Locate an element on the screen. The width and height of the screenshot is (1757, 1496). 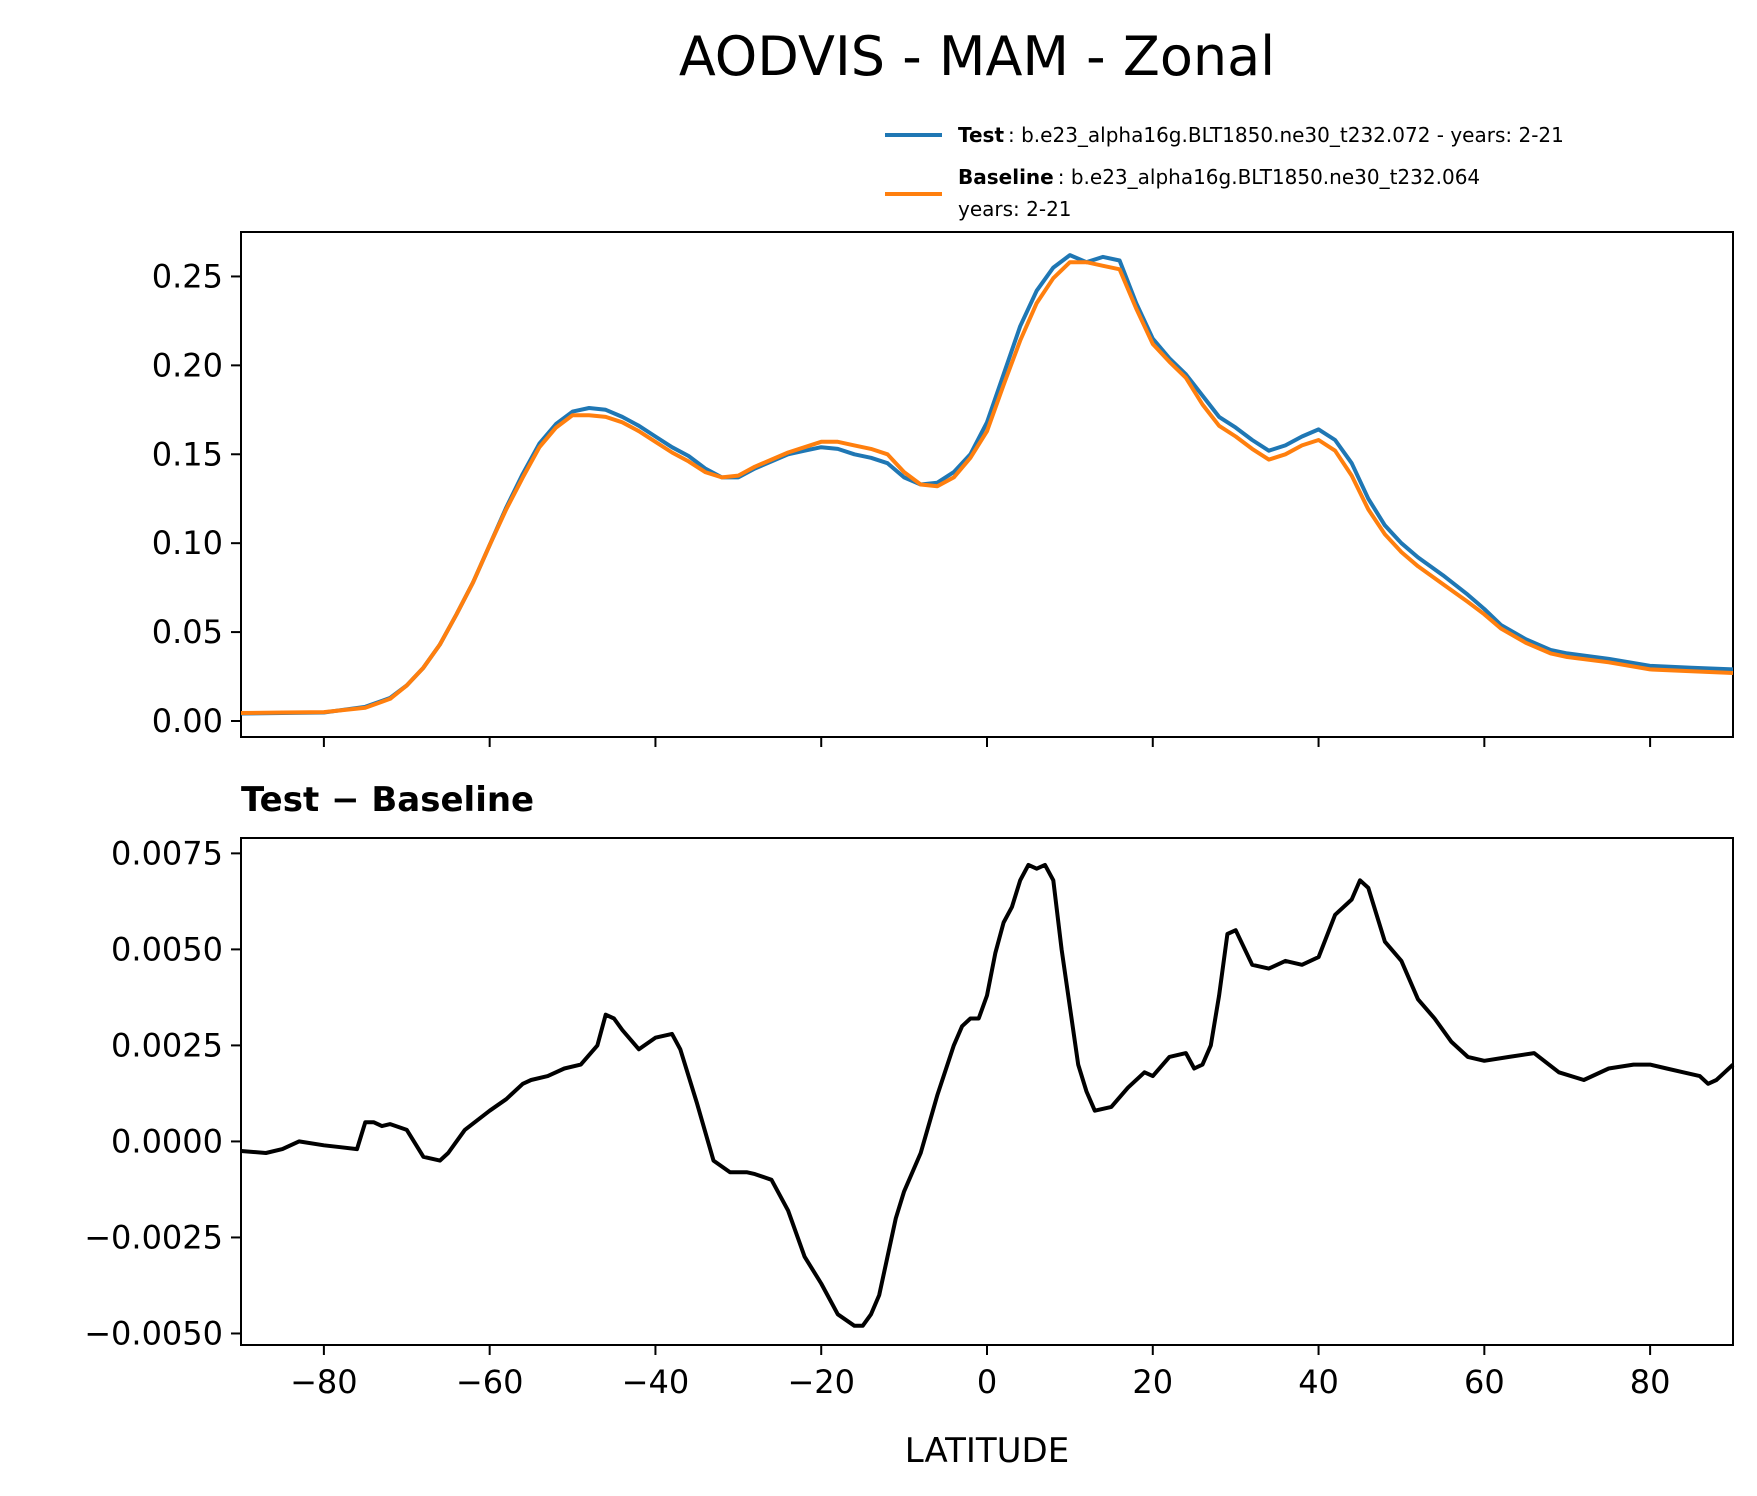
legend-baseline-years: years: 2-21 is located at coordinates (1015, 209).